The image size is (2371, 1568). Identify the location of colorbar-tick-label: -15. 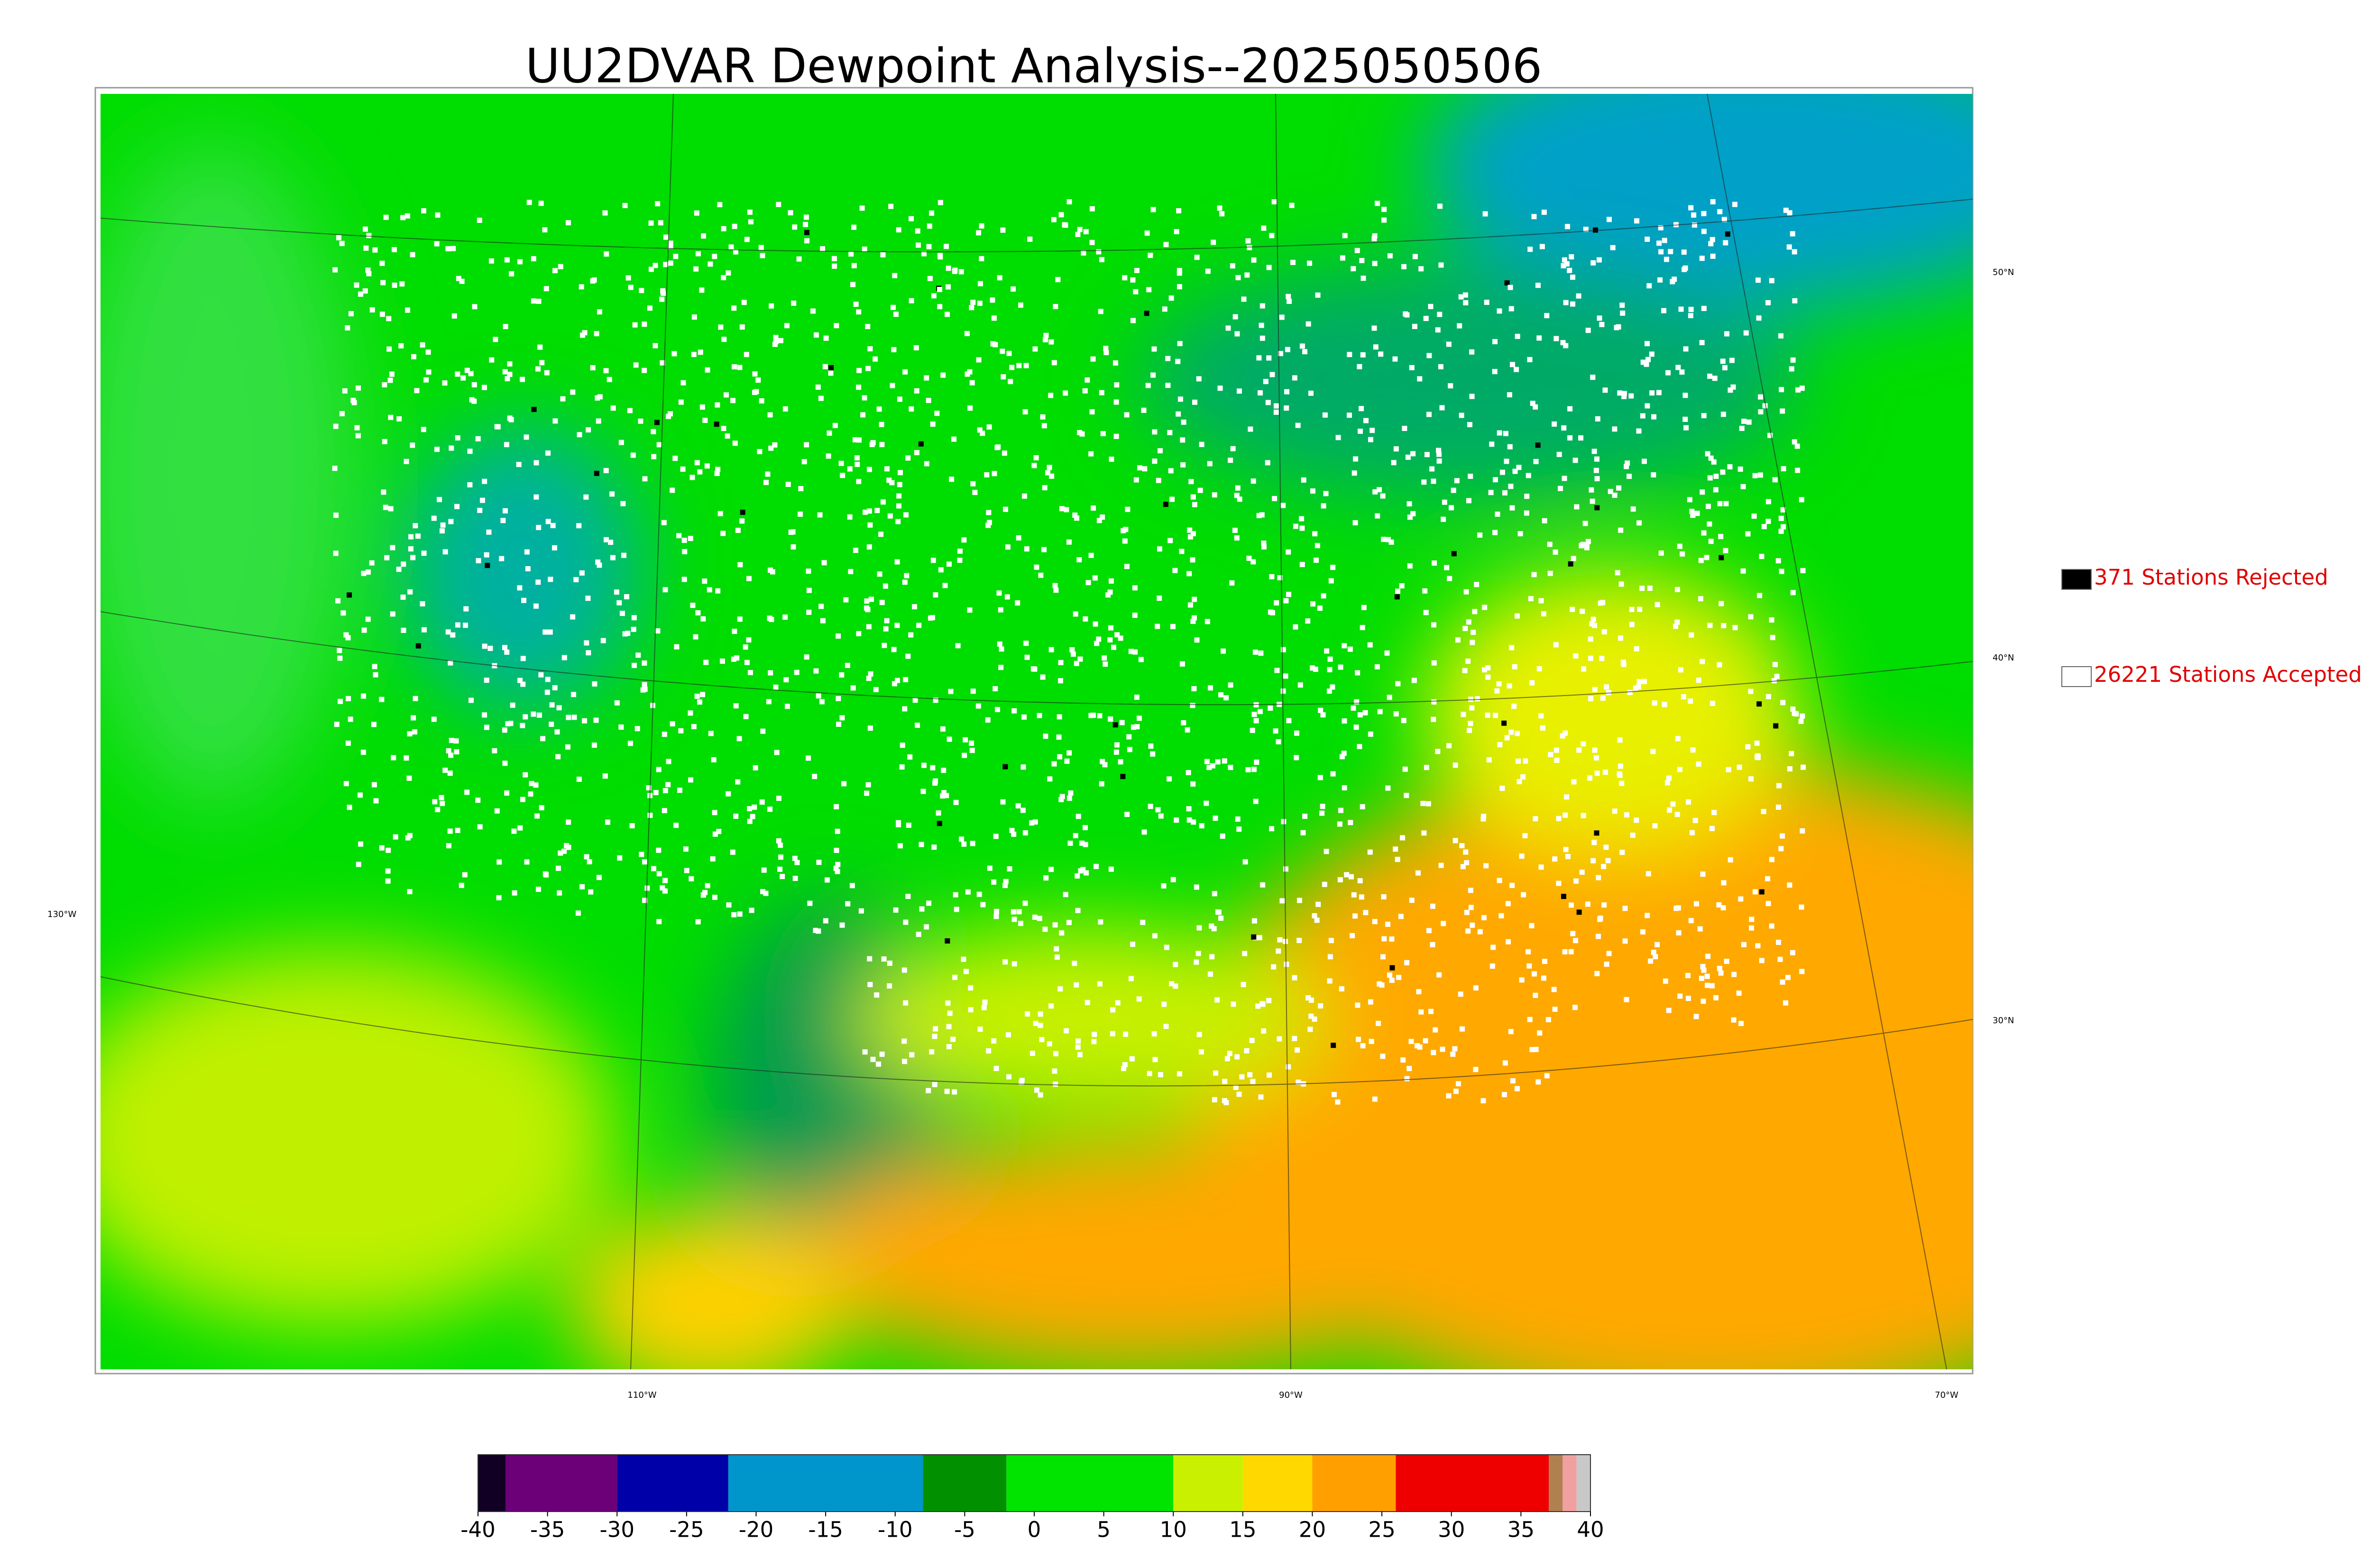
(825, 1529).